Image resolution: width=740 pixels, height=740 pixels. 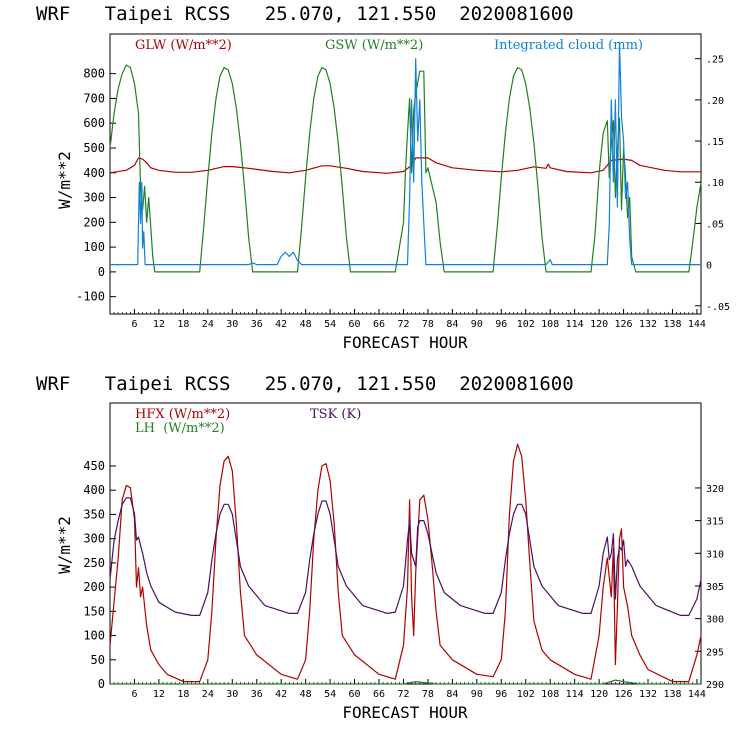 I want to click on y-axis-ticks-2: 0 50 100 150 200 250 300 350 400 450, so click(x=99, y=575).